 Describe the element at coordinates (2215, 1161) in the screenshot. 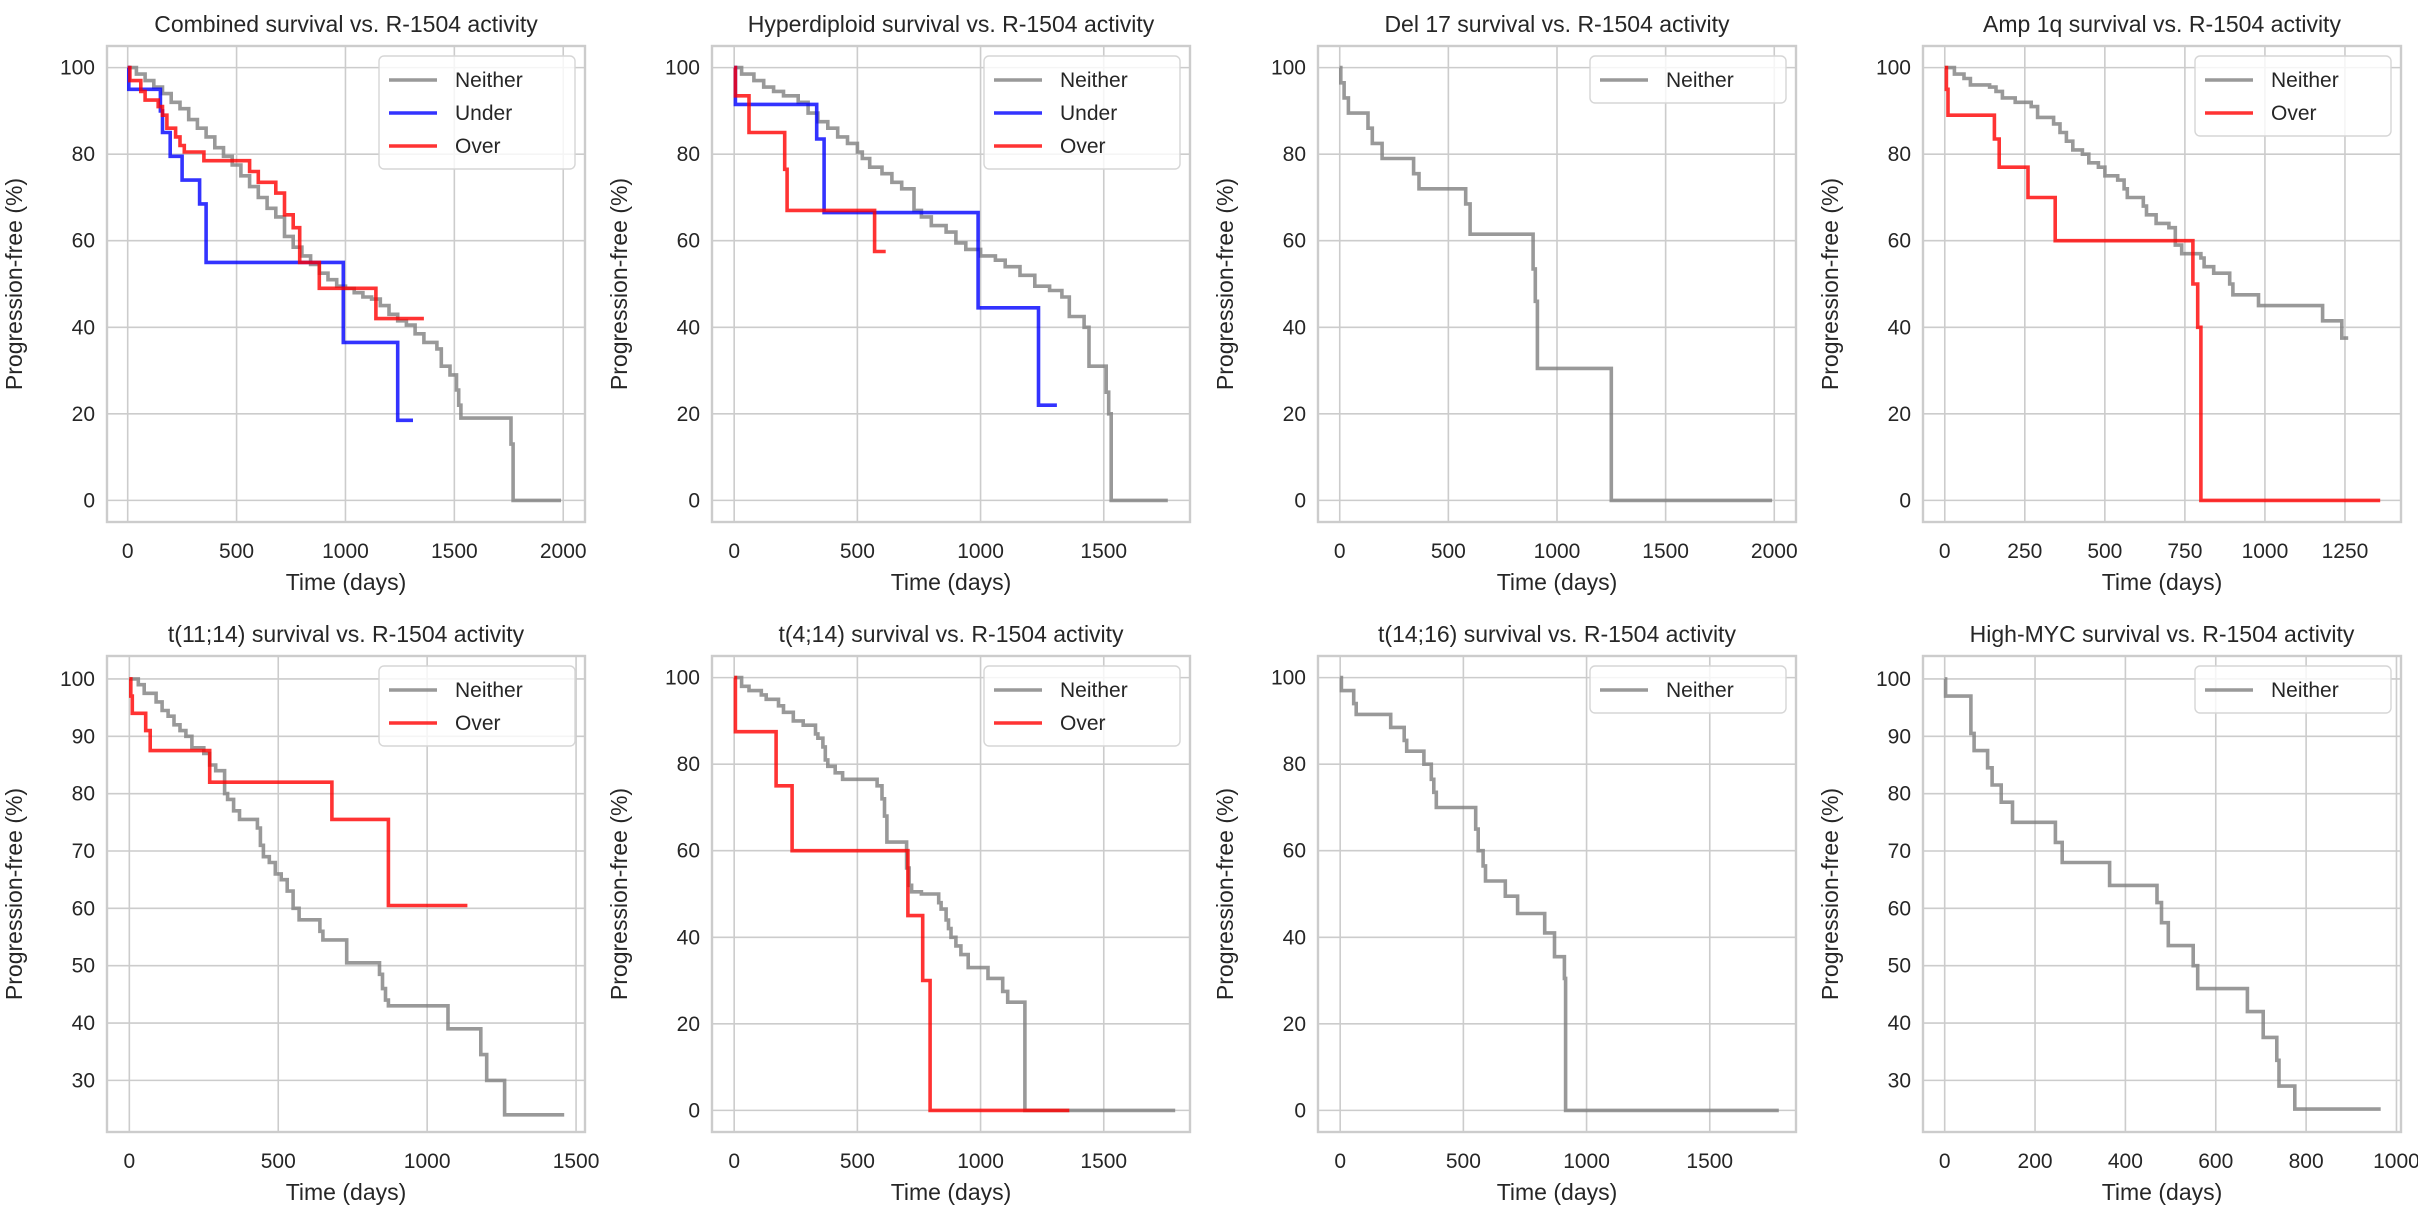

I see `x-tick-label: 600` at that location.